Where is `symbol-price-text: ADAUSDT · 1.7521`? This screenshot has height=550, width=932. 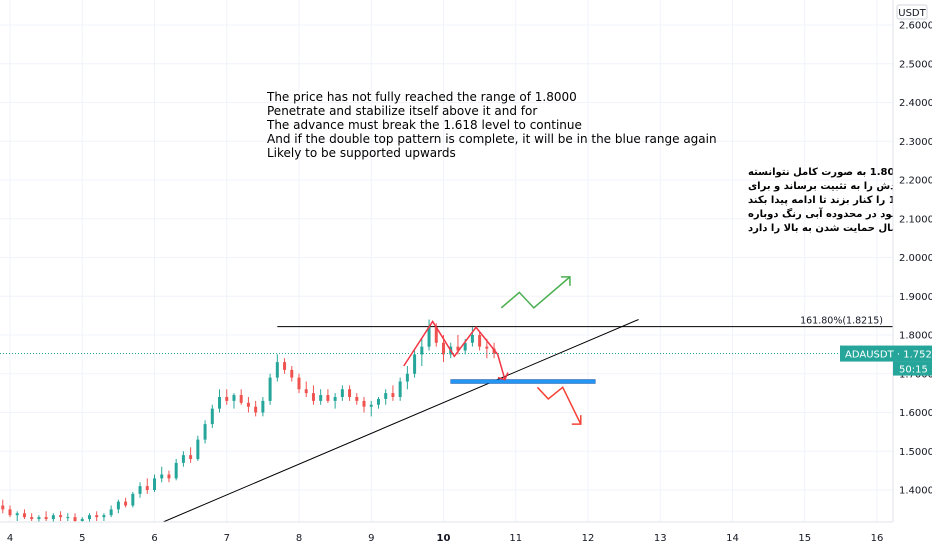 symbol-price-text: ADAUSDT · 1.7521 is located at coordinates (888, 355).